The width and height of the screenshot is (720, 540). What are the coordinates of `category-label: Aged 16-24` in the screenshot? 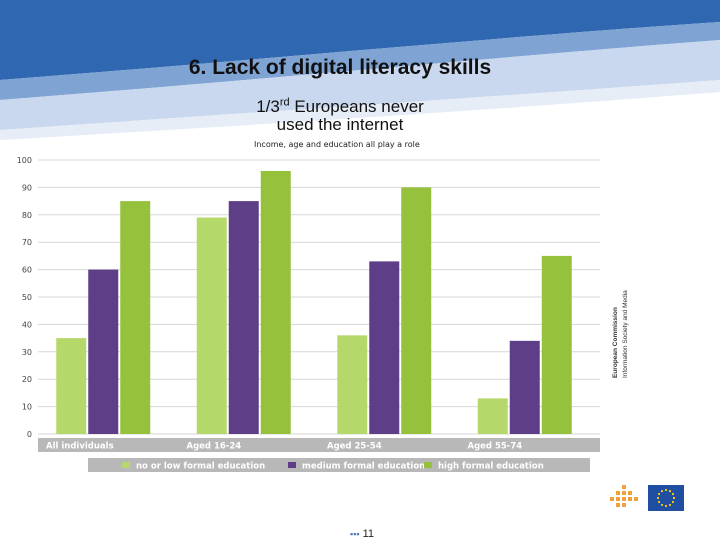 It's located at (214, 447).